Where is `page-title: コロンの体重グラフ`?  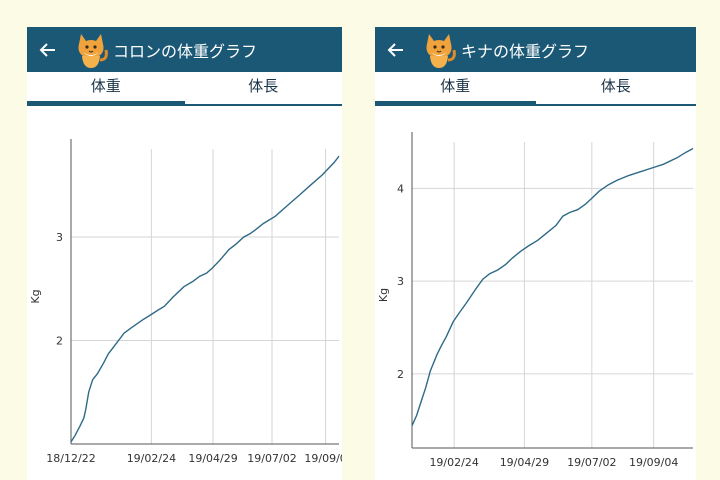 page-title: コロンの体重グラフ is located at coordinates (185, 51).